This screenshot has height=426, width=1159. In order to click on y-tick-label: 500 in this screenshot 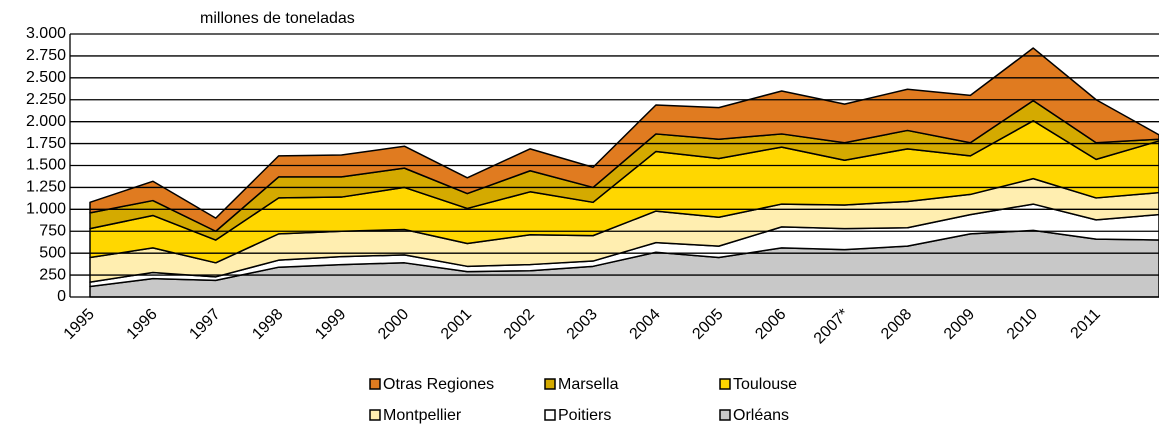, I will do `click(52, 252)`.